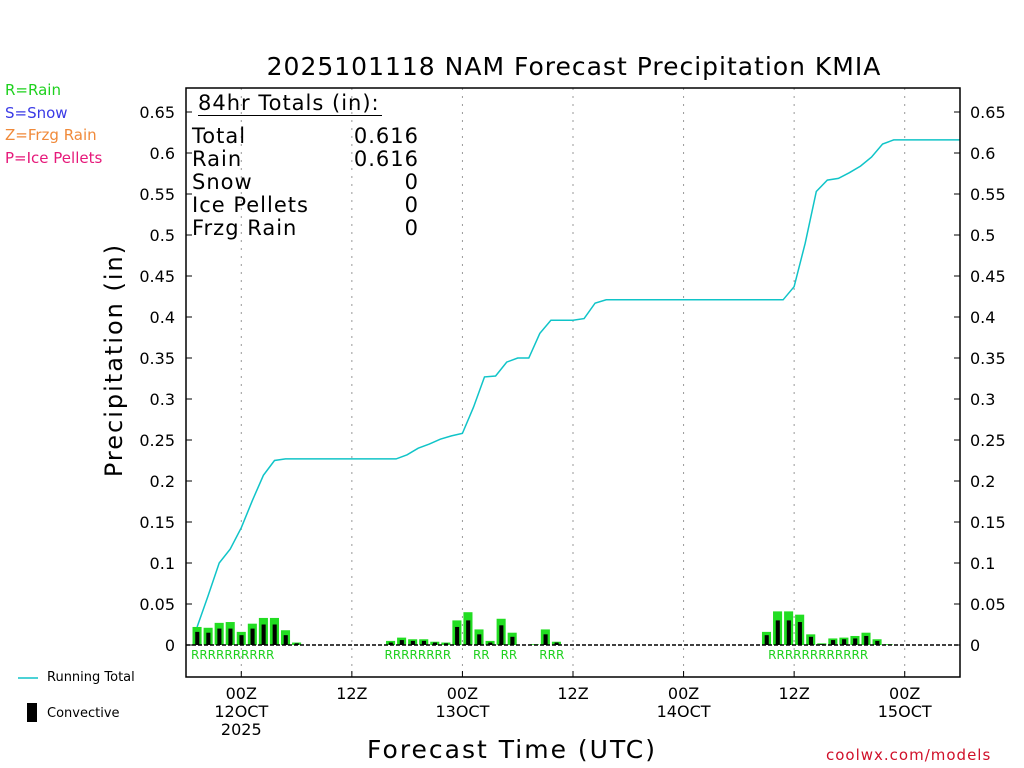 The image size is (1024, 768). I want to click on totals-heading: 84hr Totals (in):, so click(290, 103).